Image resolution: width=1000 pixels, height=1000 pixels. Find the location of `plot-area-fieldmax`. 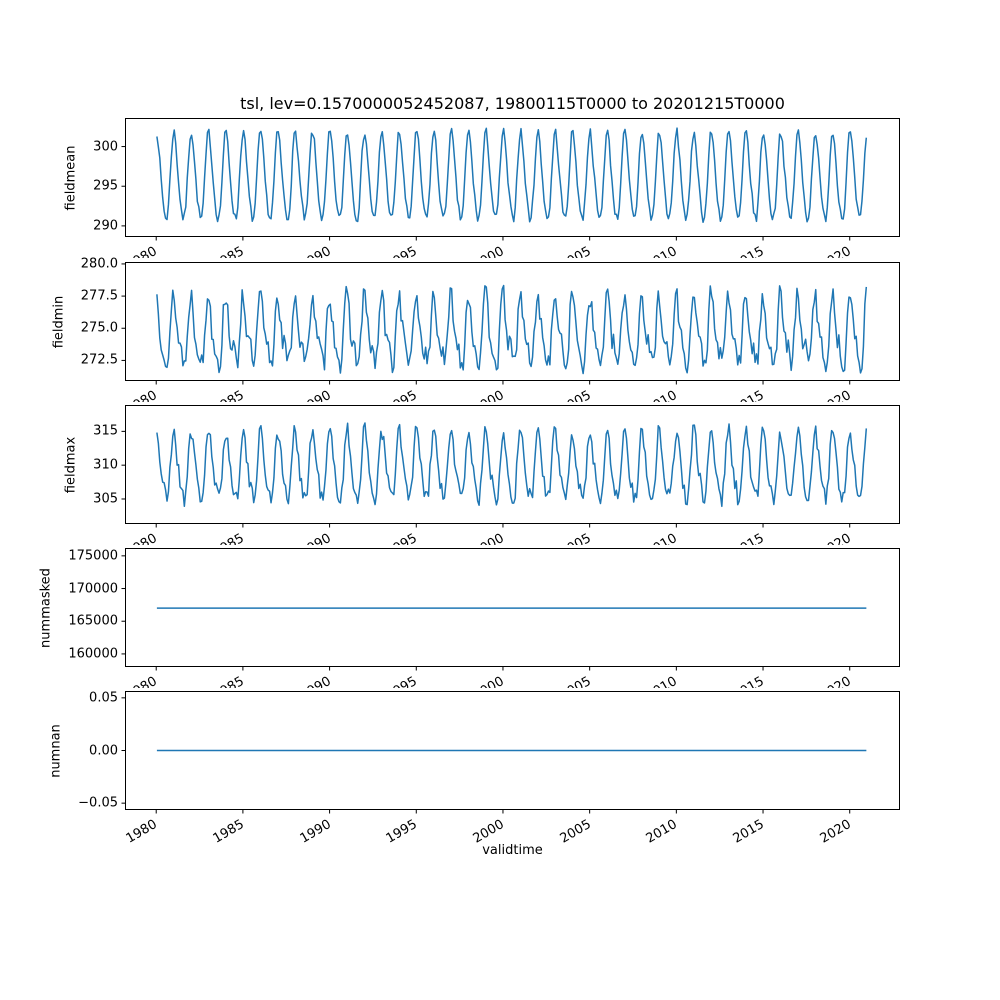

plot-area-fieldmax is located at coordinates (510, 466).